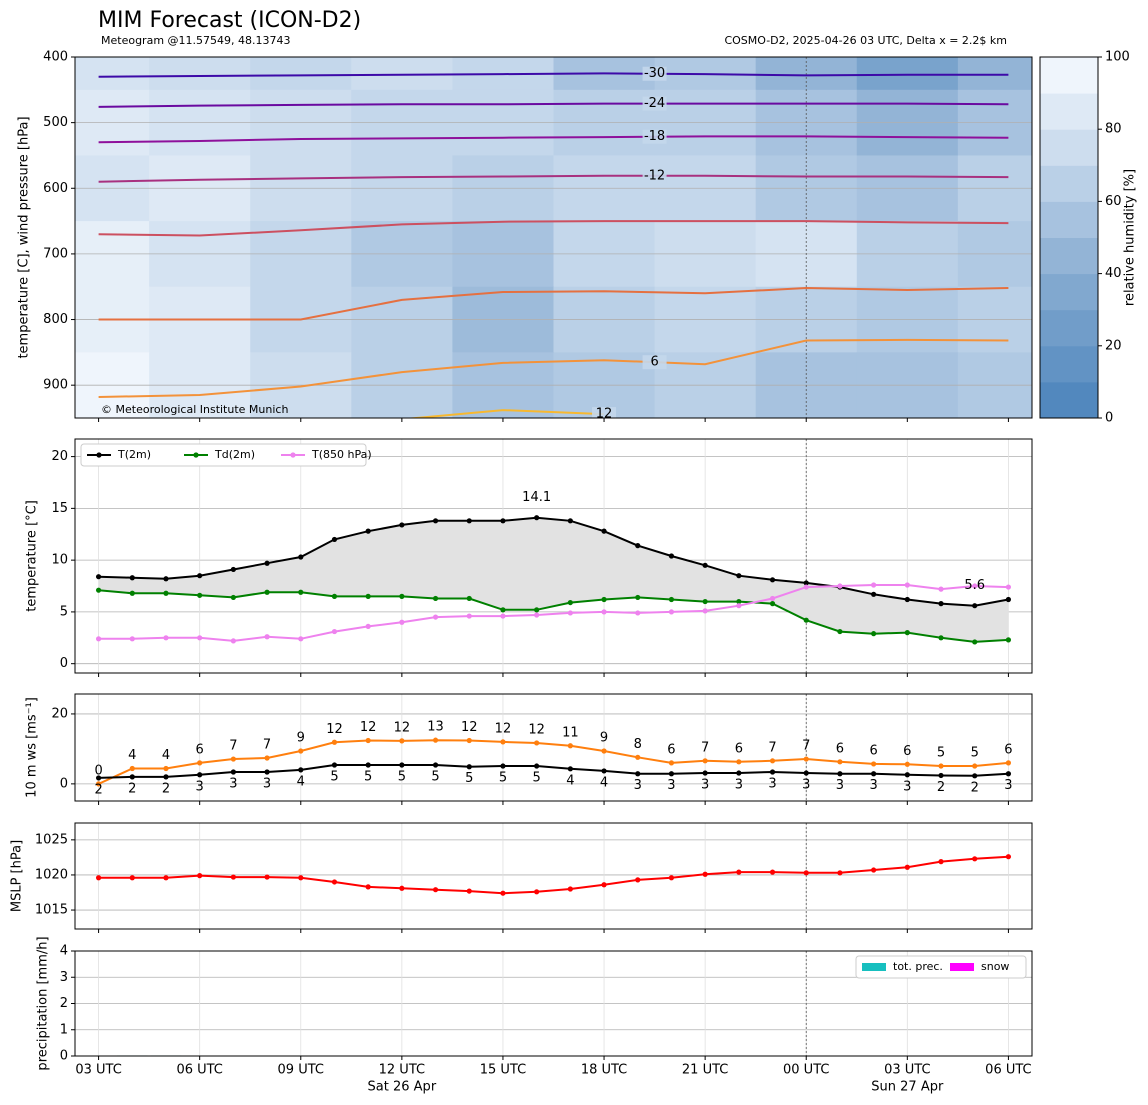 Image resolution: width=1148 pixels, height=1105 pixels. What do you see at coordinates (402, 1070) in the screenshot?
I see `x-tick-label: 12 UTC` at bounding box center [402, 1070].